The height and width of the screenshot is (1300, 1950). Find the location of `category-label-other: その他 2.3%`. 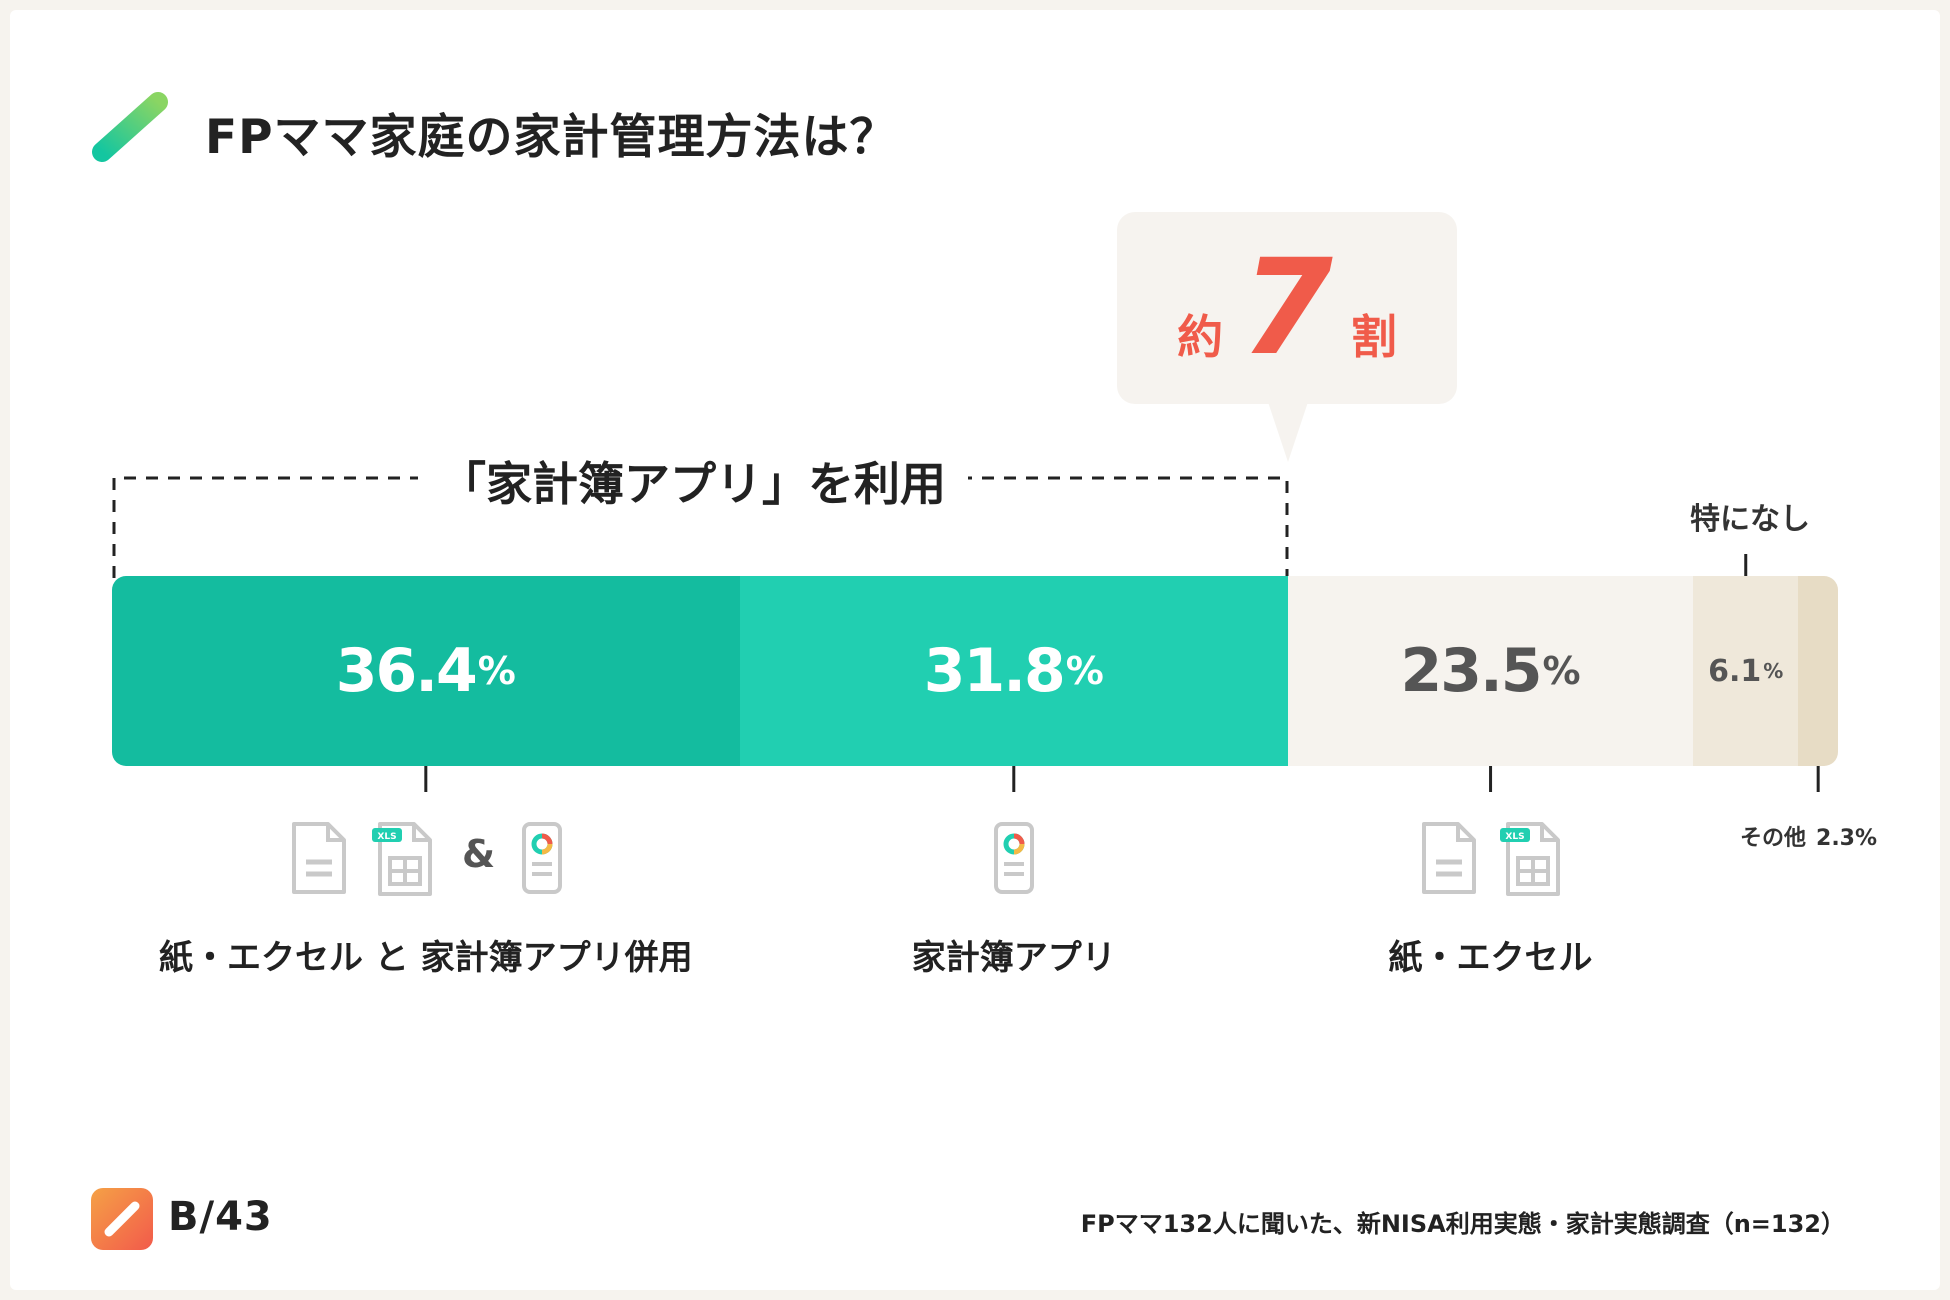

category-label-other: その他 2.3% is located at coordinates (1809, 838).